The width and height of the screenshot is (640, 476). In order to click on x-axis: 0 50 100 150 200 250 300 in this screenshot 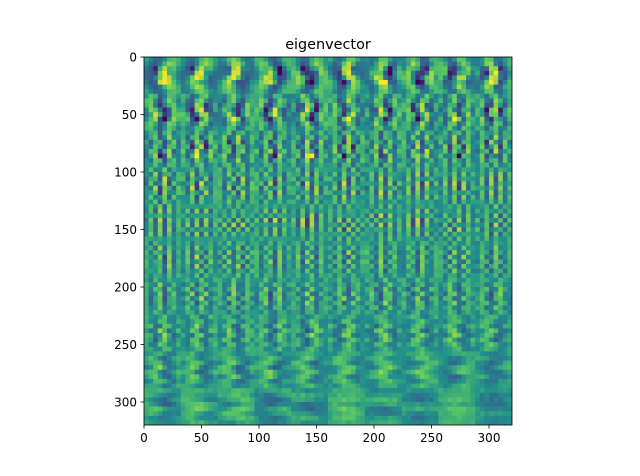, I will do `click(320, 435)`.